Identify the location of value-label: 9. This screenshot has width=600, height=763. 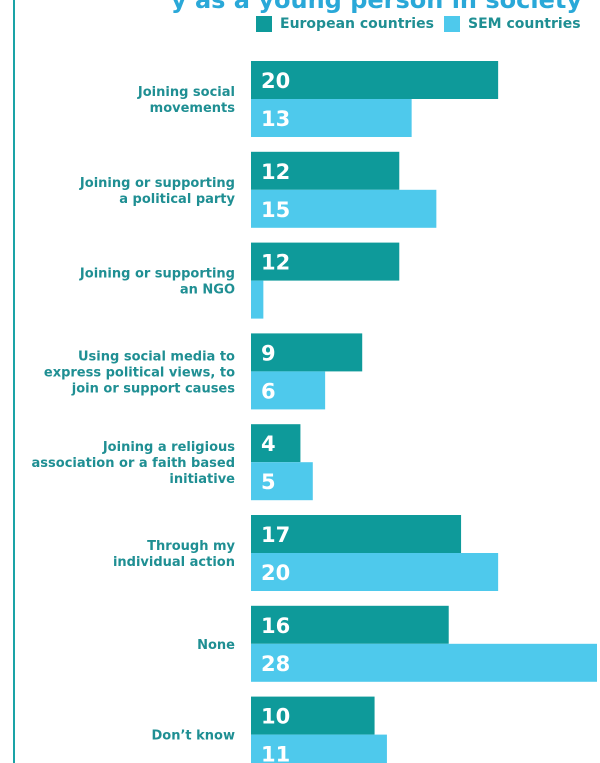
(268, 353).